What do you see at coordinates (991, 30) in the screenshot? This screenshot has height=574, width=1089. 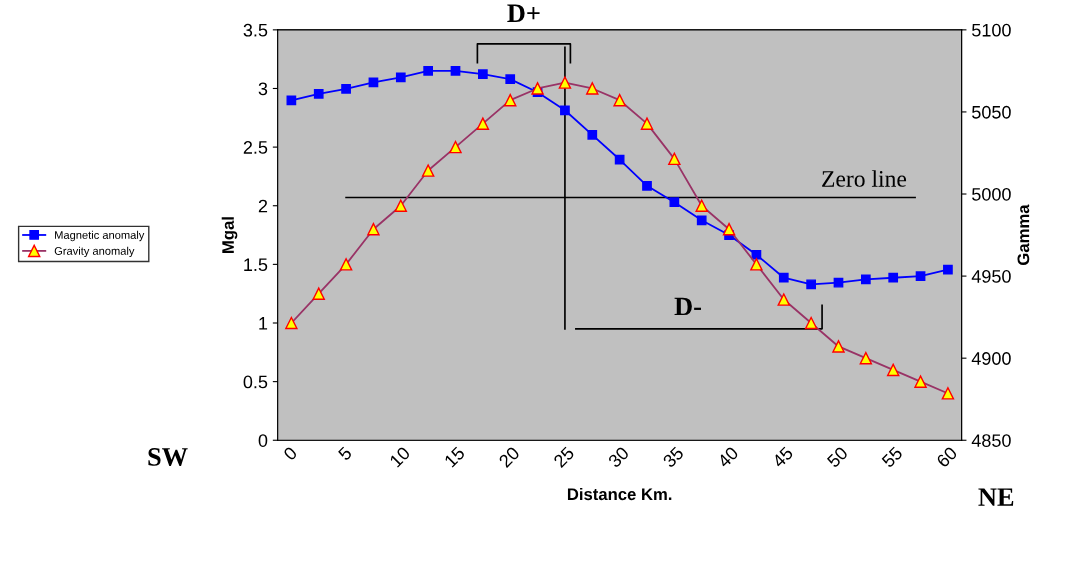 I see `y2-tick-label: 5100` at bounding box center [991, 30].